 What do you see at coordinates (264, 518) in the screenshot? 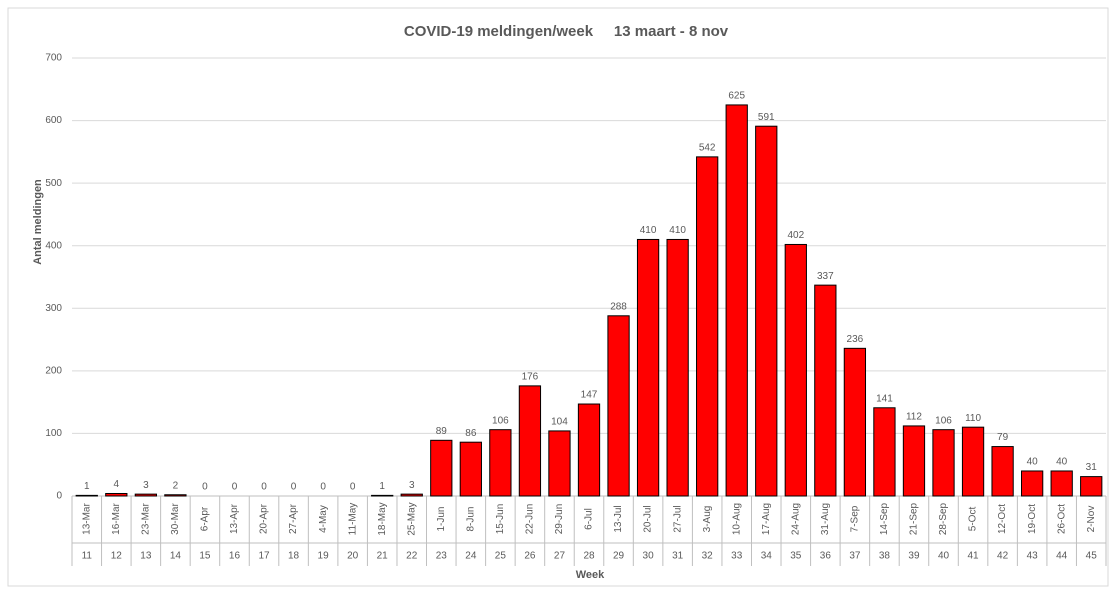
I see `x-tick-label: 20-Apr` at bounding box center [264, 518].